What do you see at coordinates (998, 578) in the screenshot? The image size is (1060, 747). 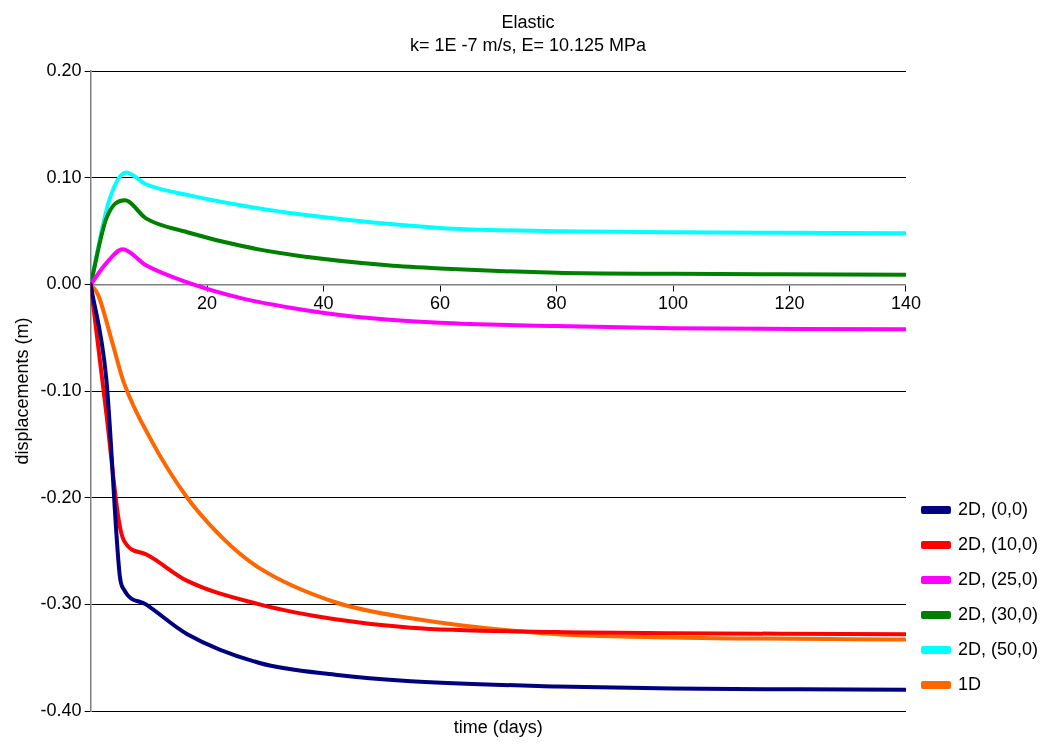 I see `legend-label: 2D, (25,0)` at bounding box center [998, 578].